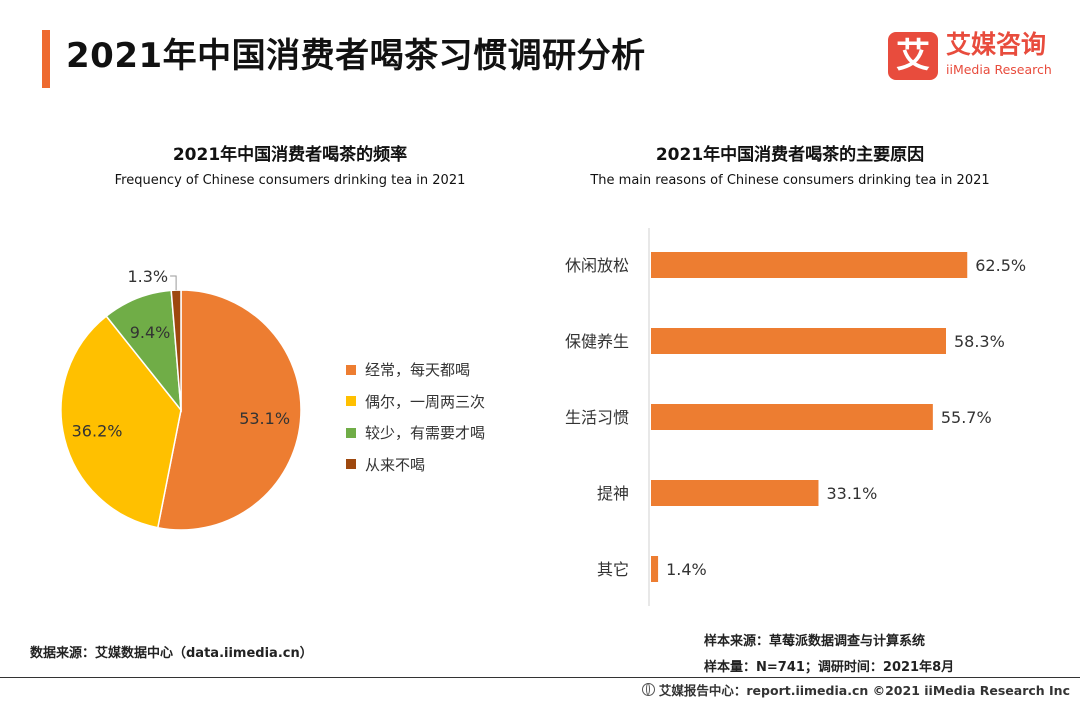 The height and width of the screenshot is (702, 1080). I want to click on pie-label-0: 53.1%, so click(264, 418).